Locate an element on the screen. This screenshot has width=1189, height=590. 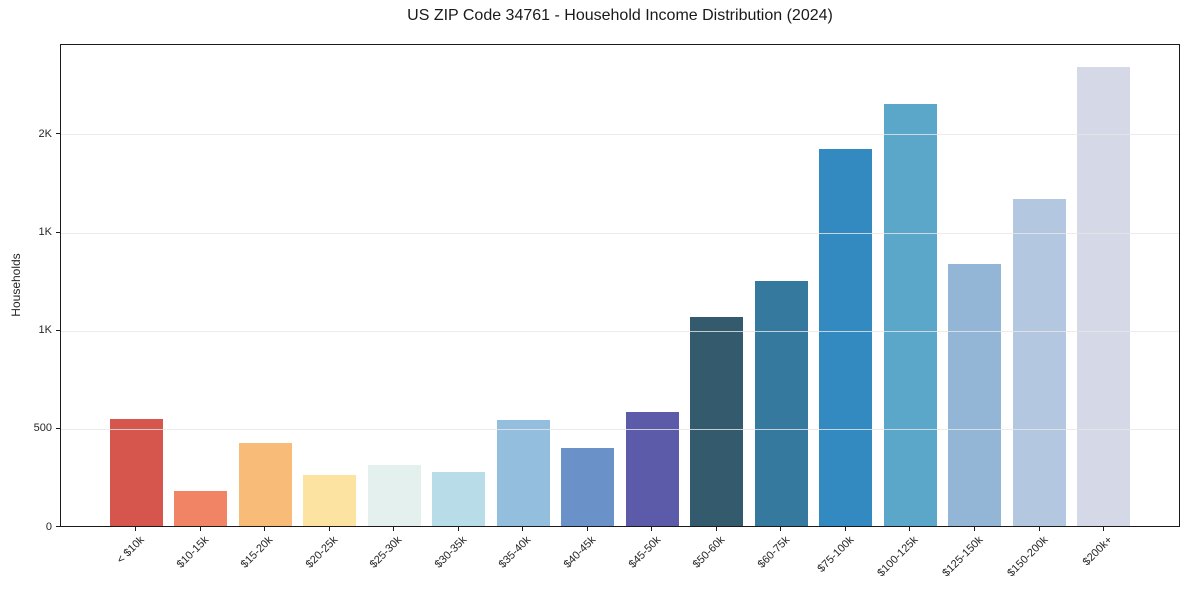
bar-$100-125k is located at coordinates (910, 314).